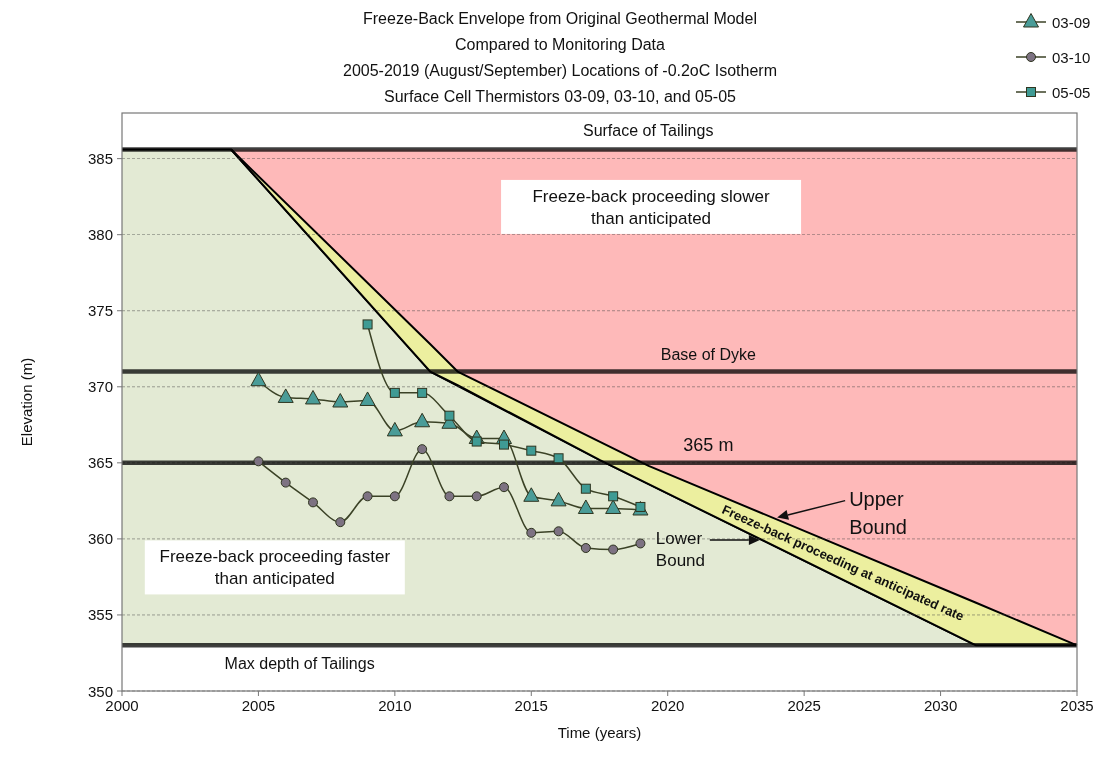 The height and width of the screenshot is (757, 1101). What do you see at coordinates (100, 463) in the screenshot?
I see `y-tick-label: 365` at bounding box center [100, 463].